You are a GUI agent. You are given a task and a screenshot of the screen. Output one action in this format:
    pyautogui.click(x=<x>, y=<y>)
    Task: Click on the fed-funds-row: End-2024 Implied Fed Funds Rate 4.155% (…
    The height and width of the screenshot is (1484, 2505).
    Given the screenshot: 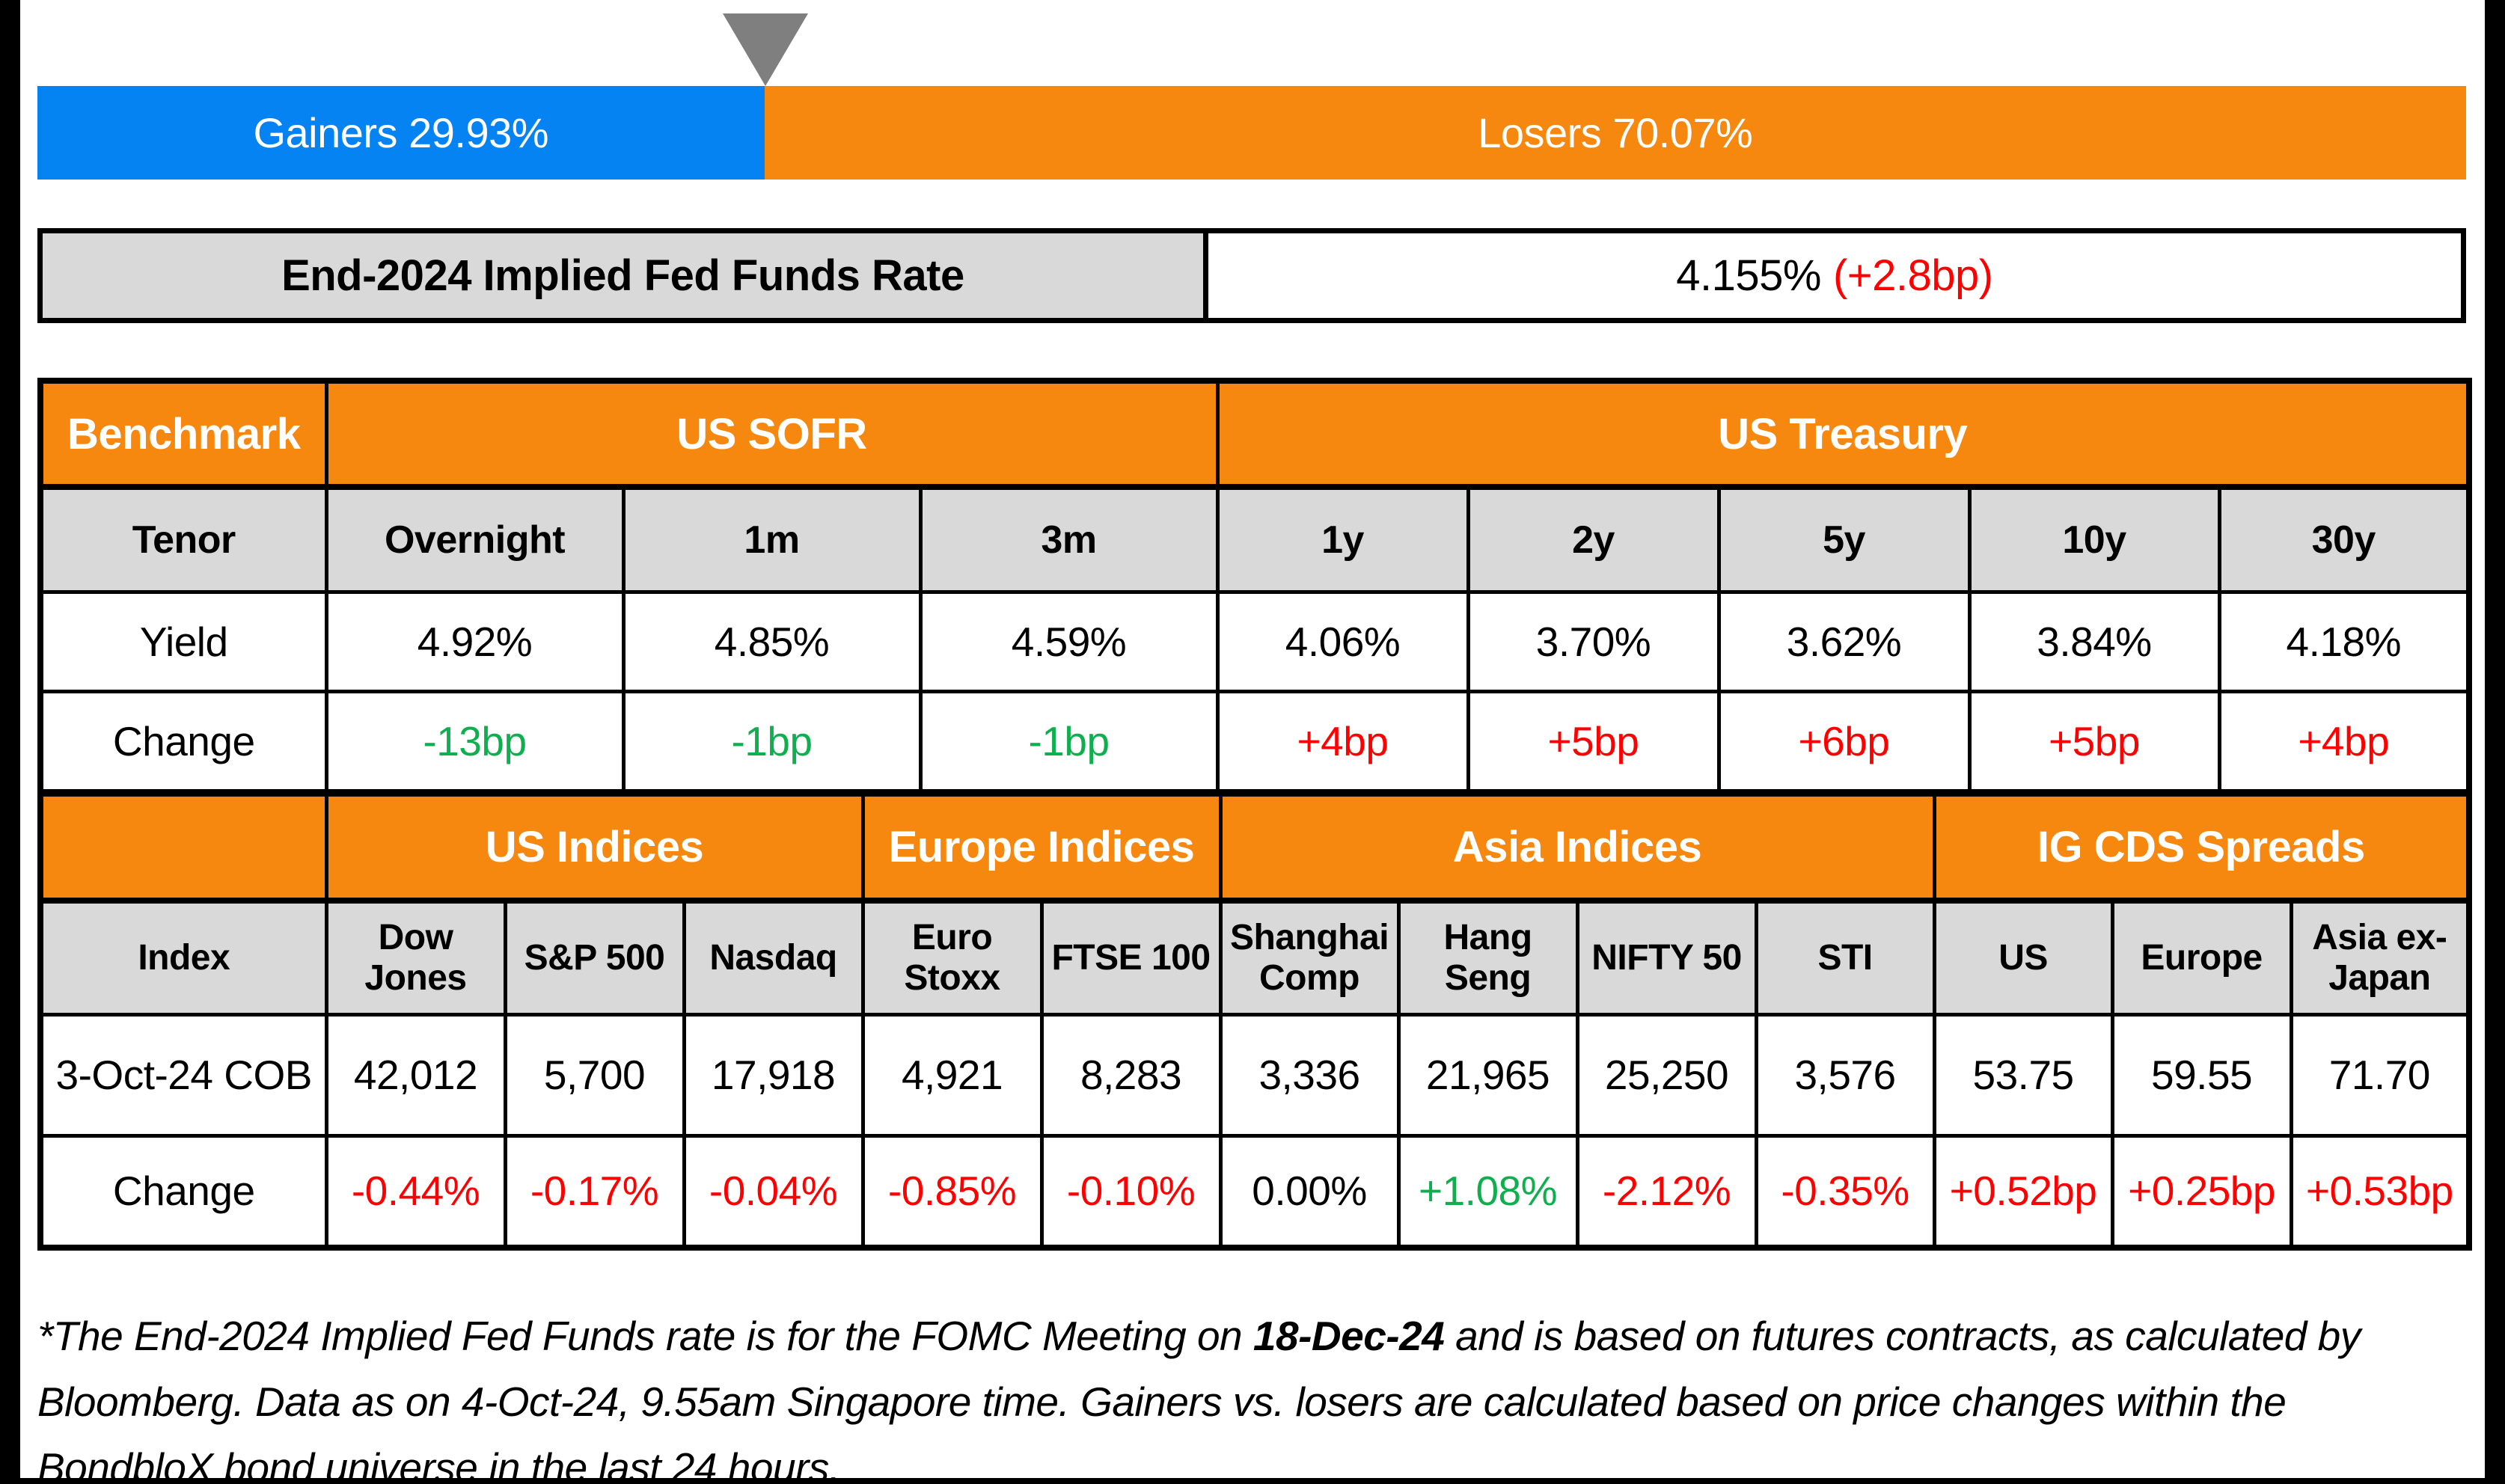 What is the action you would take?
    pyautogui.click(x=1251, y=275)
    